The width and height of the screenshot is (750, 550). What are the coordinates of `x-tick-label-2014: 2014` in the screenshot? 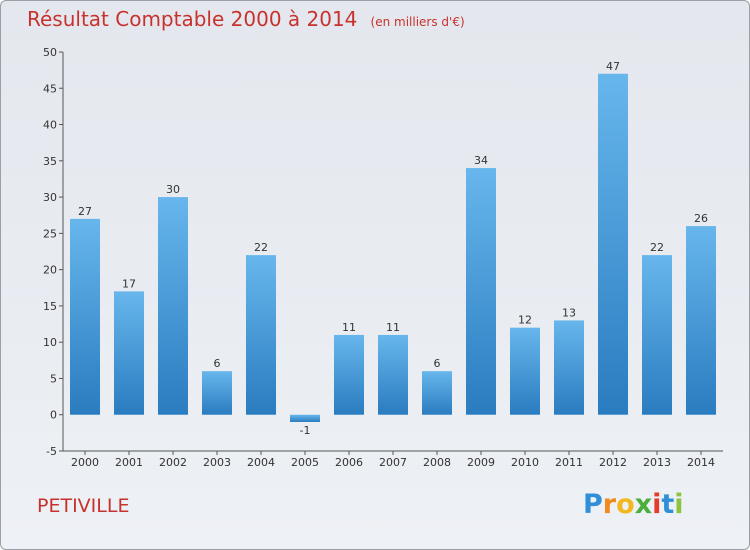 It's located at (701, 462).